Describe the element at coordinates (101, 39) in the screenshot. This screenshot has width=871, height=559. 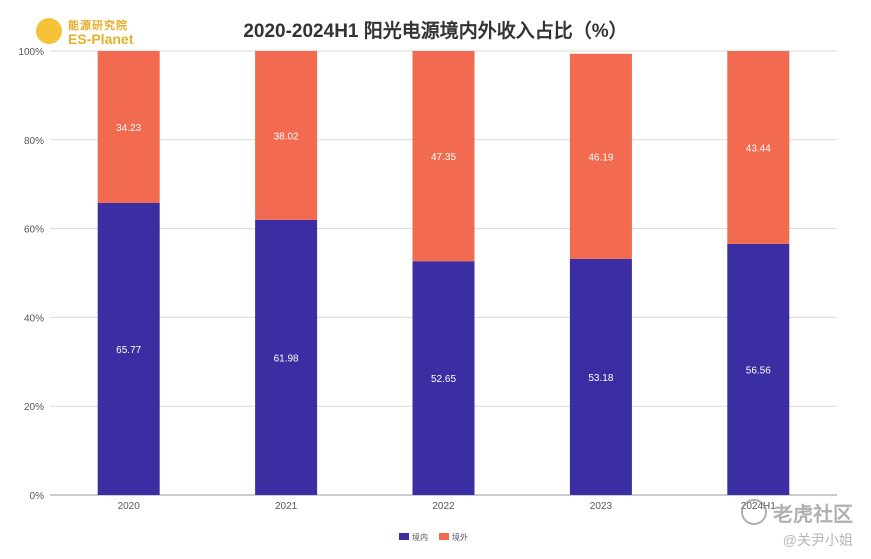
I see `logo-text-en: ES-Planet` at that location.